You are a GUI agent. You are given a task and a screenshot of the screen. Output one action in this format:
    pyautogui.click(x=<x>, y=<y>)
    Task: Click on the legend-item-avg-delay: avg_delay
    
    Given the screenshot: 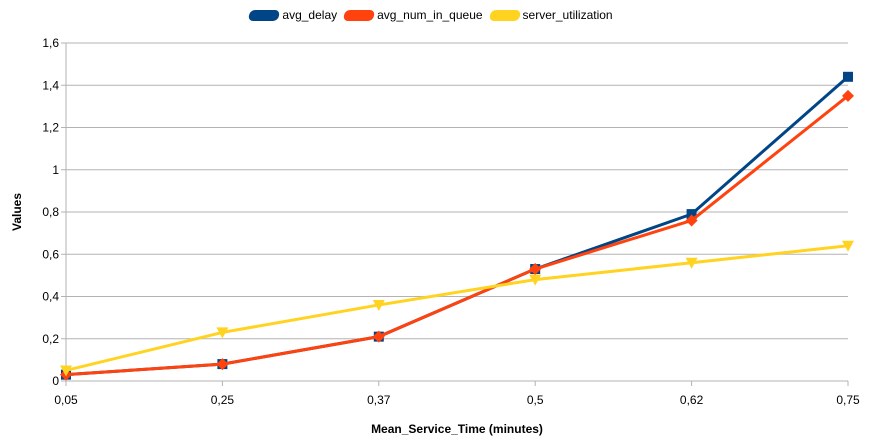 What is the action you would take?
    pyautogui.click(x=293, y=15)
    